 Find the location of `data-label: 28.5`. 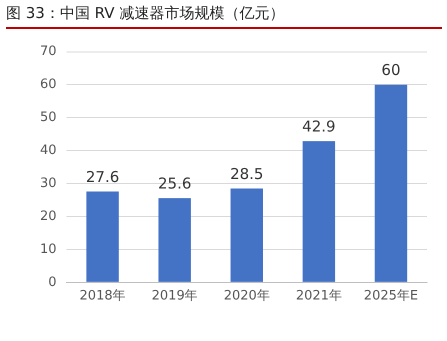

data-label: 28.5 is located at coordinates (247, 173).